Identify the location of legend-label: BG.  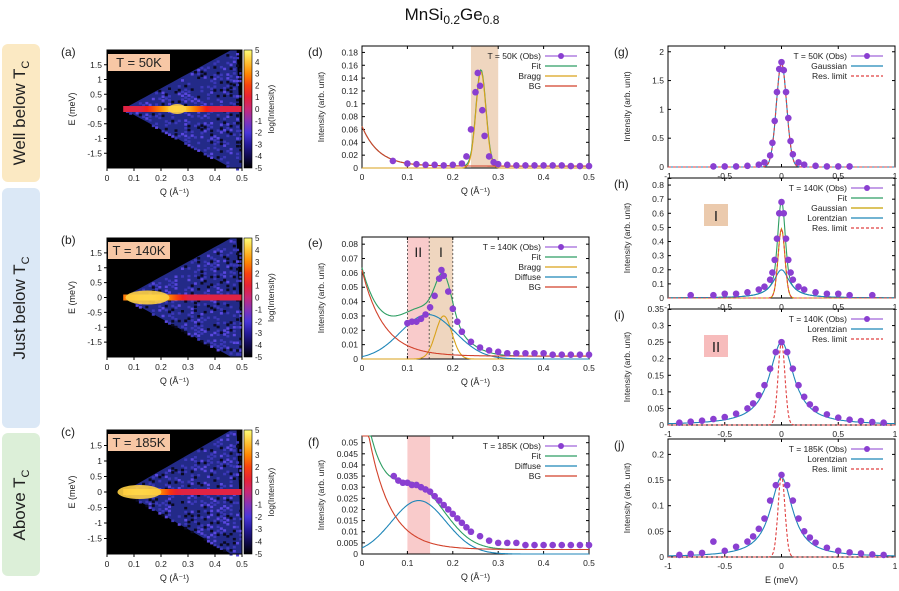
(535, 86).